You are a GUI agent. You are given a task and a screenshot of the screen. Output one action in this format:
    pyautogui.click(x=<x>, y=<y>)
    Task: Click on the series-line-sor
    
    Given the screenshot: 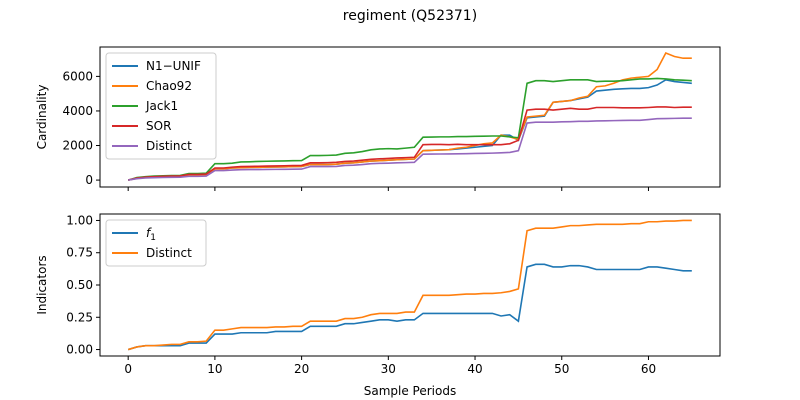 What is the action you would take?
    pyautogui.click(x=409, y=143)
    